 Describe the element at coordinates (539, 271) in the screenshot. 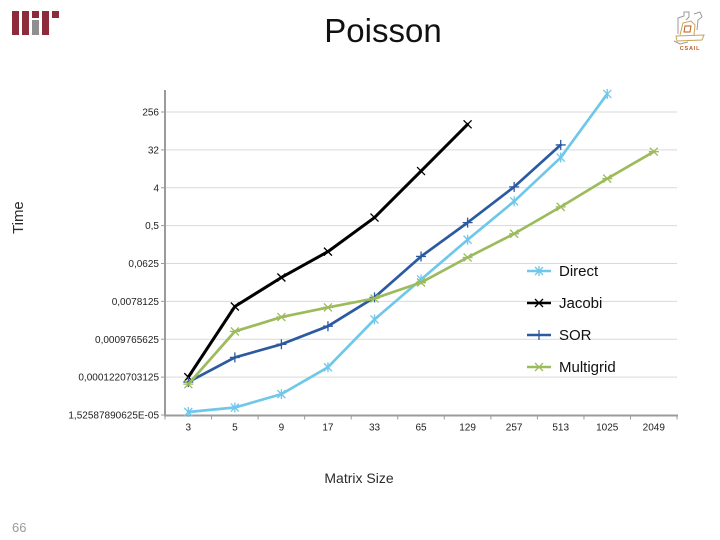

I see `legend-marker-direct` at that location.